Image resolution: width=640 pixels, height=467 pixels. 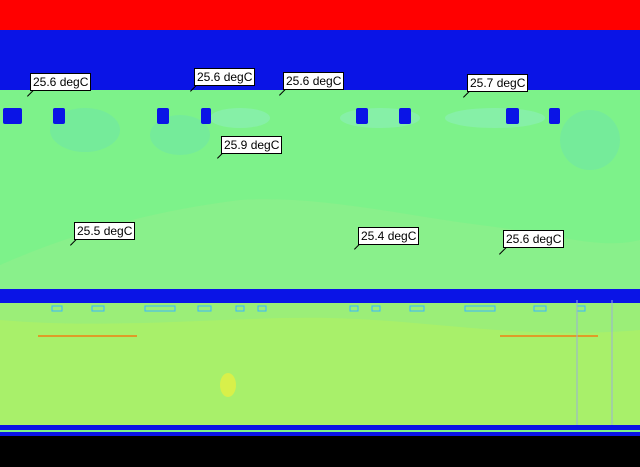 I want to click on diffuser-plumes, so click(x=335, y=139).